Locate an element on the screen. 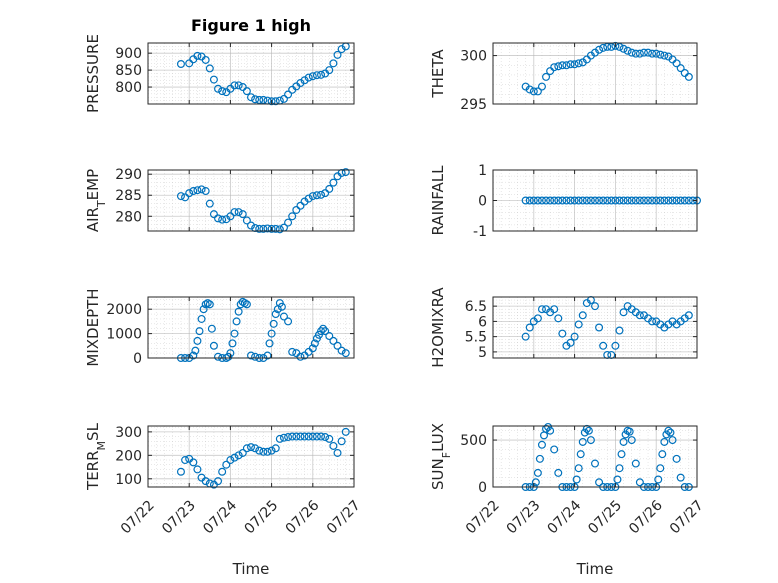 Image resolution: width=778 pixels, height=583 pixels. y-tick-label: 850 is located at coordinates (128, 71).